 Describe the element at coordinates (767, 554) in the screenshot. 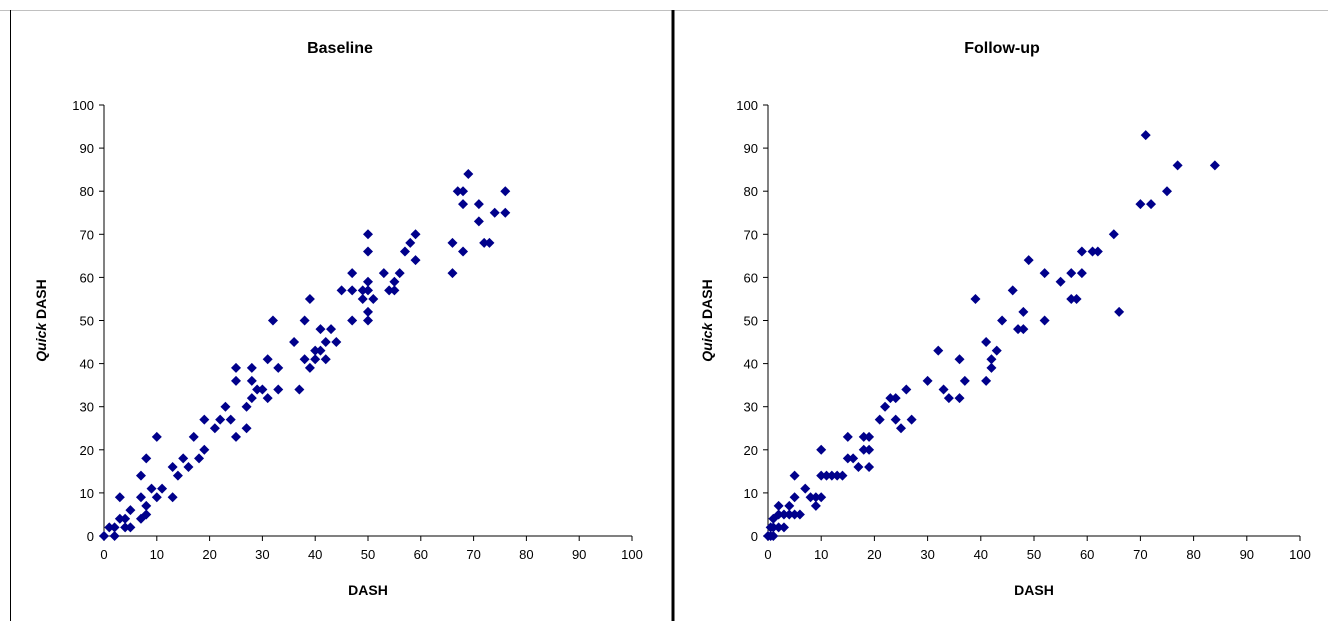

I see `x-tick-label: 0` at that location.